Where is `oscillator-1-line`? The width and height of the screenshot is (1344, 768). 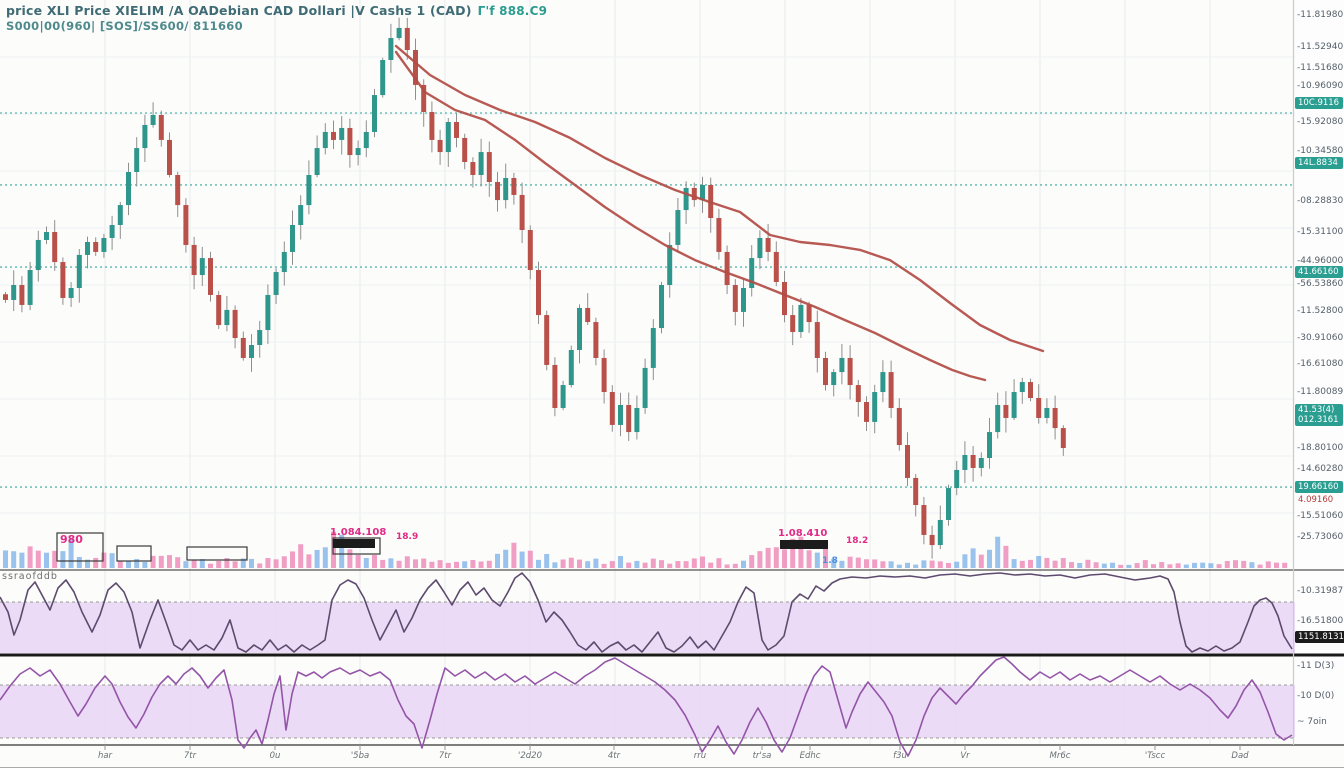
oscillator-1-line is located at coordinates (646, 612).